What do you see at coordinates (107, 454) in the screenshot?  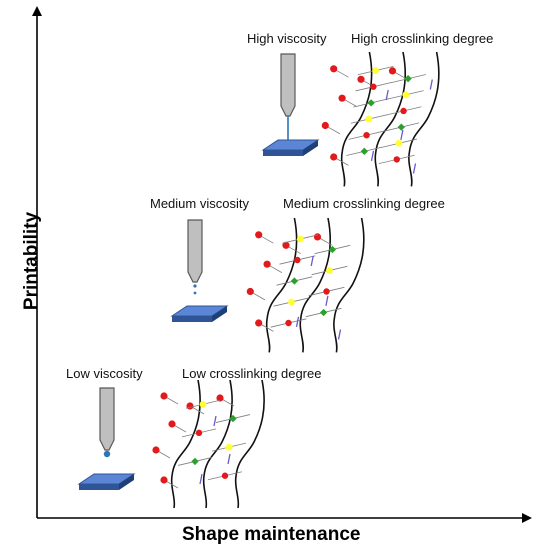 I see `low-ink-drop` at bounding box center [107, 454].